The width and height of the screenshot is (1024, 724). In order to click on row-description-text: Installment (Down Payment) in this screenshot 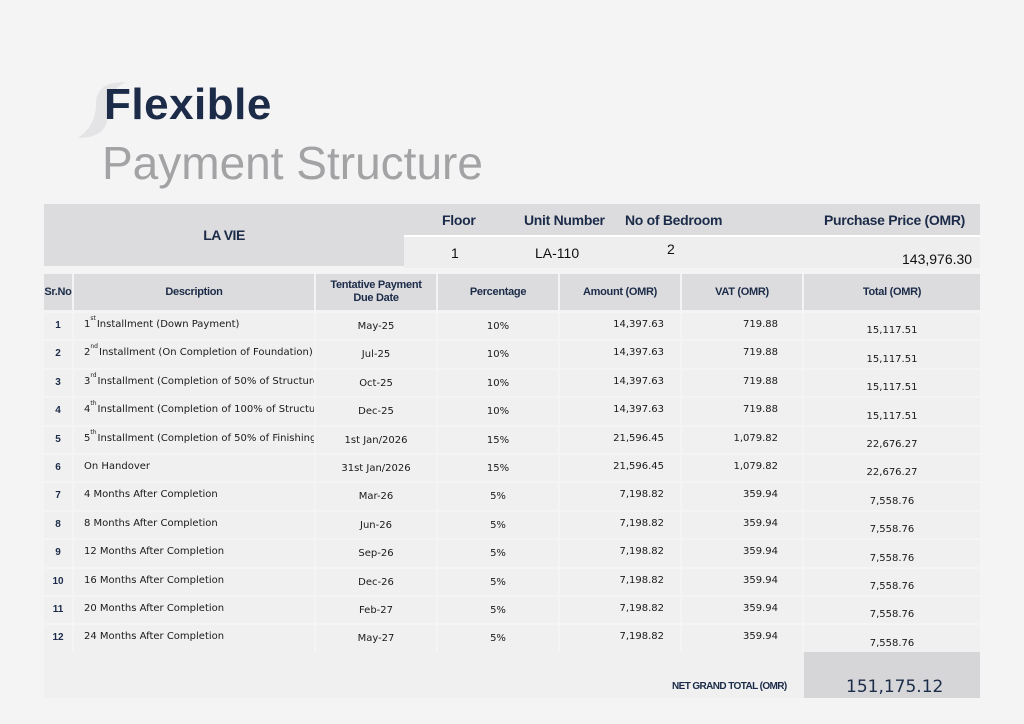, I will do `click(168, 324)`.